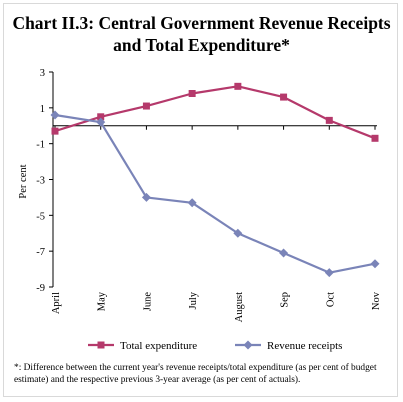  I want to click on x-tick-label: May, so click(102, 301).